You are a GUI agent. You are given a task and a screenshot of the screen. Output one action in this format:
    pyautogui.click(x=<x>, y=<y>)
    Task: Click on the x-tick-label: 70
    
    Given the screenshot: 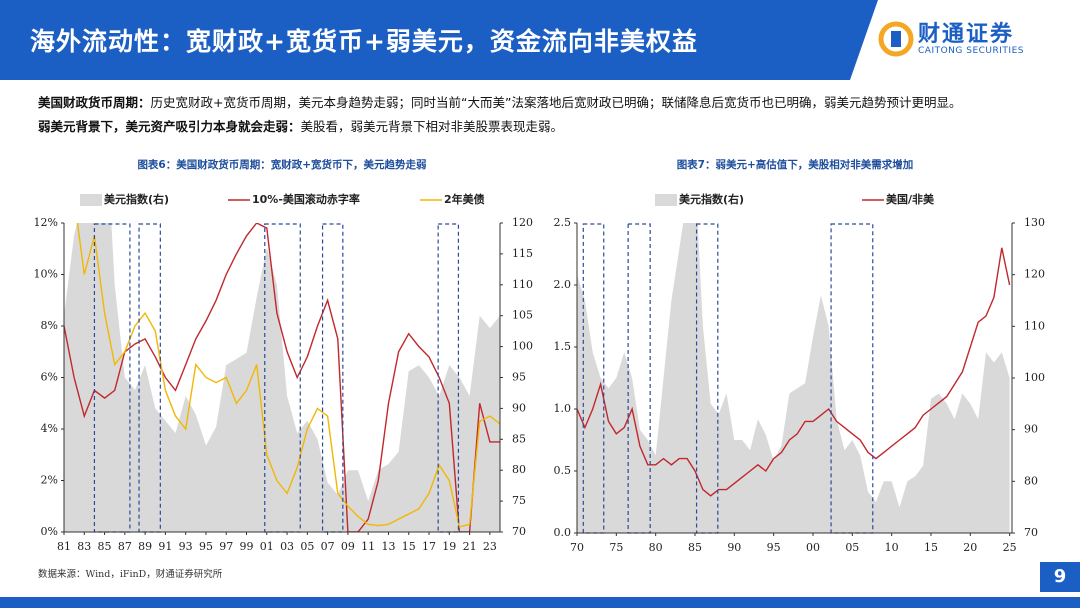 What is the action you would take?
    pyautogui.click(x=577, y=547)
    